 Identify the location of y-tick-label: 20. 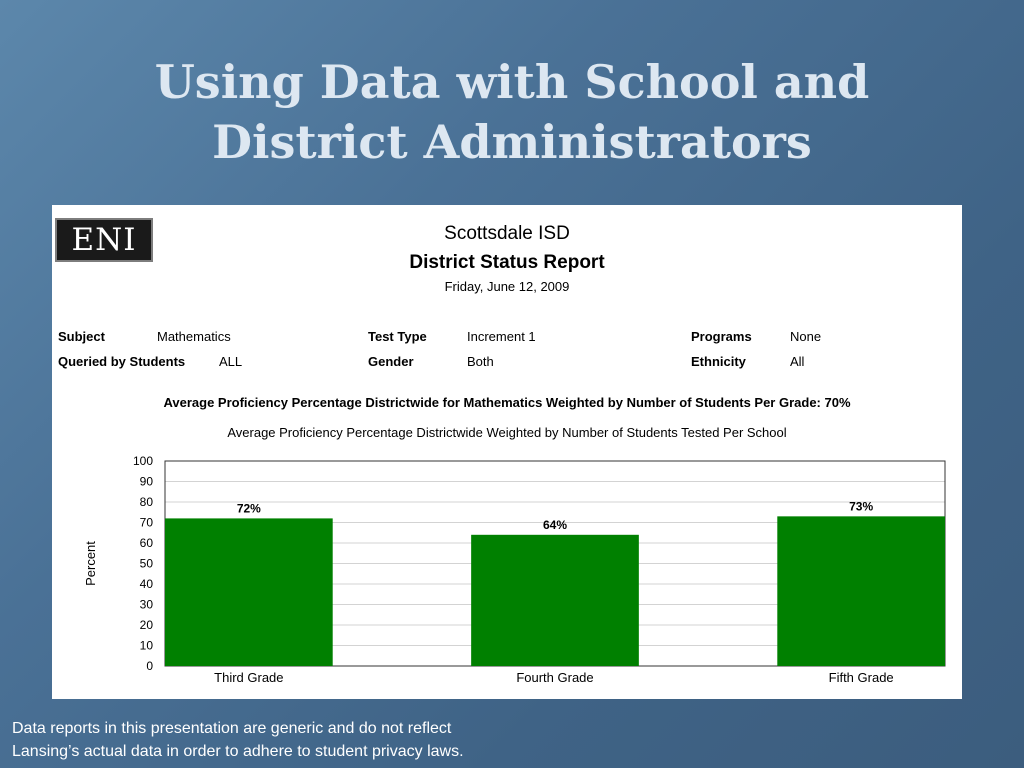
(147, 625).